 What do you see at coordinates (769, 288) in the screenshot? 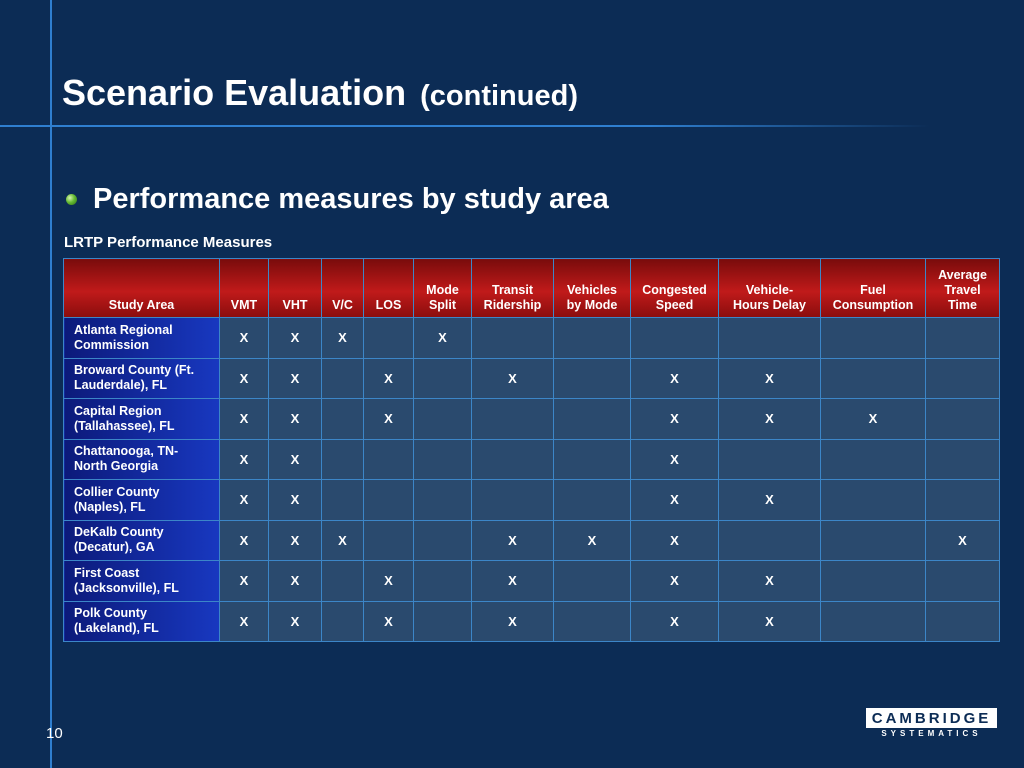
I see `column-header: Vehicle- Hours Delay` at bounding box center [769, 288].